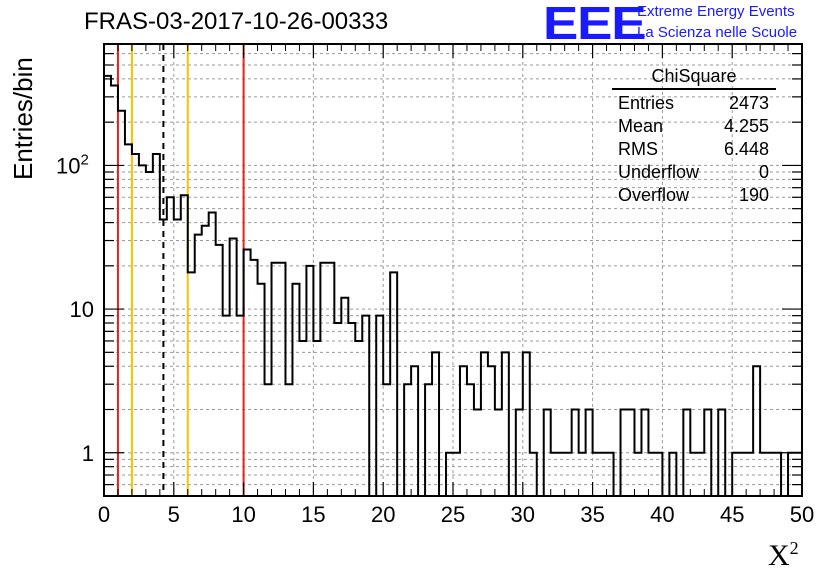 The image size is (836, 573). I want to click on stats-label: Underflow, so click(659, 172).